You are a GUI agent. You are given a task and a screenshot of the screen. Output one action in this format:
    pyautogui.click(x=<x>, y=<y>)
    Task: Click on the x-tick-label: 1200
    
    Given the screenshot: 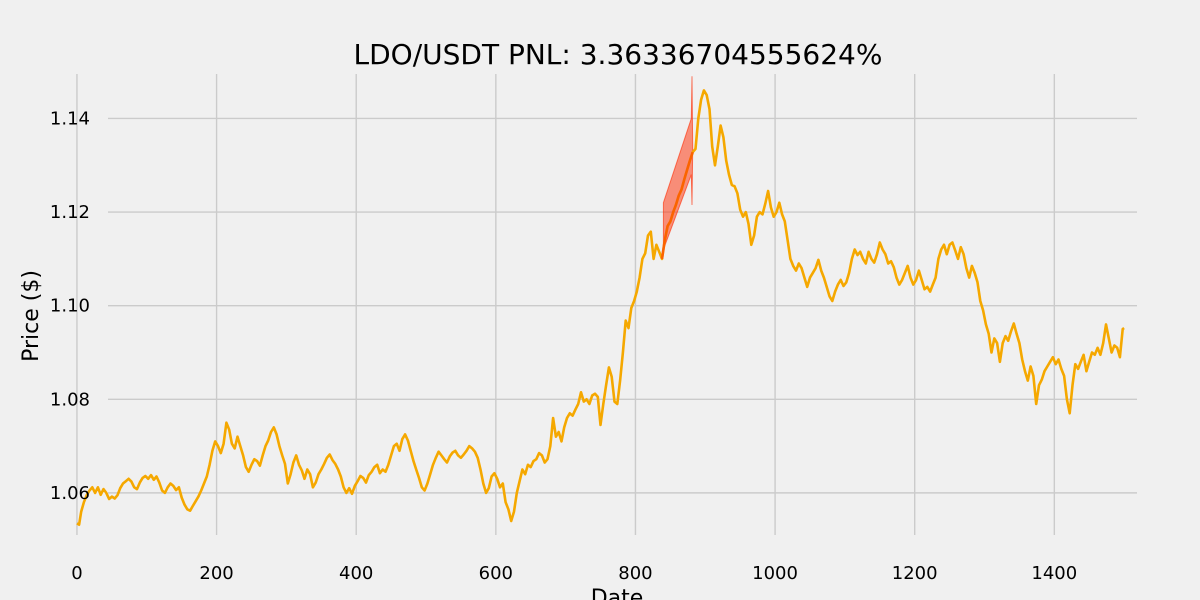 What is the action you would take?
    pyautogui.click(x=915, y=573)
    